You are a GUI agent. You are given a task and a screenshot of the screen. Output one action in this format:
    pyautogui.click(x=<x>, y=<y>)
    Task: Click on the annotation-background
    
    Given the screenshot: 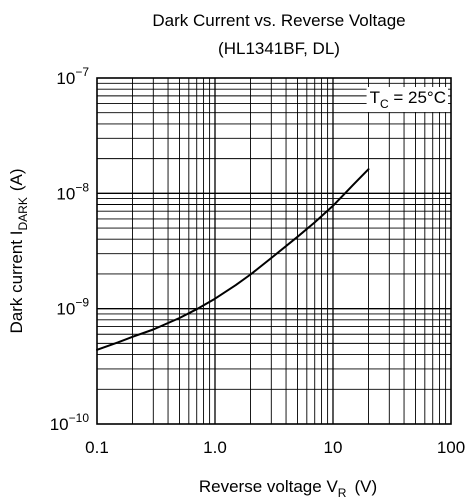 What is the action you would take?
    pyautogui.click(x=407, y=99)
    